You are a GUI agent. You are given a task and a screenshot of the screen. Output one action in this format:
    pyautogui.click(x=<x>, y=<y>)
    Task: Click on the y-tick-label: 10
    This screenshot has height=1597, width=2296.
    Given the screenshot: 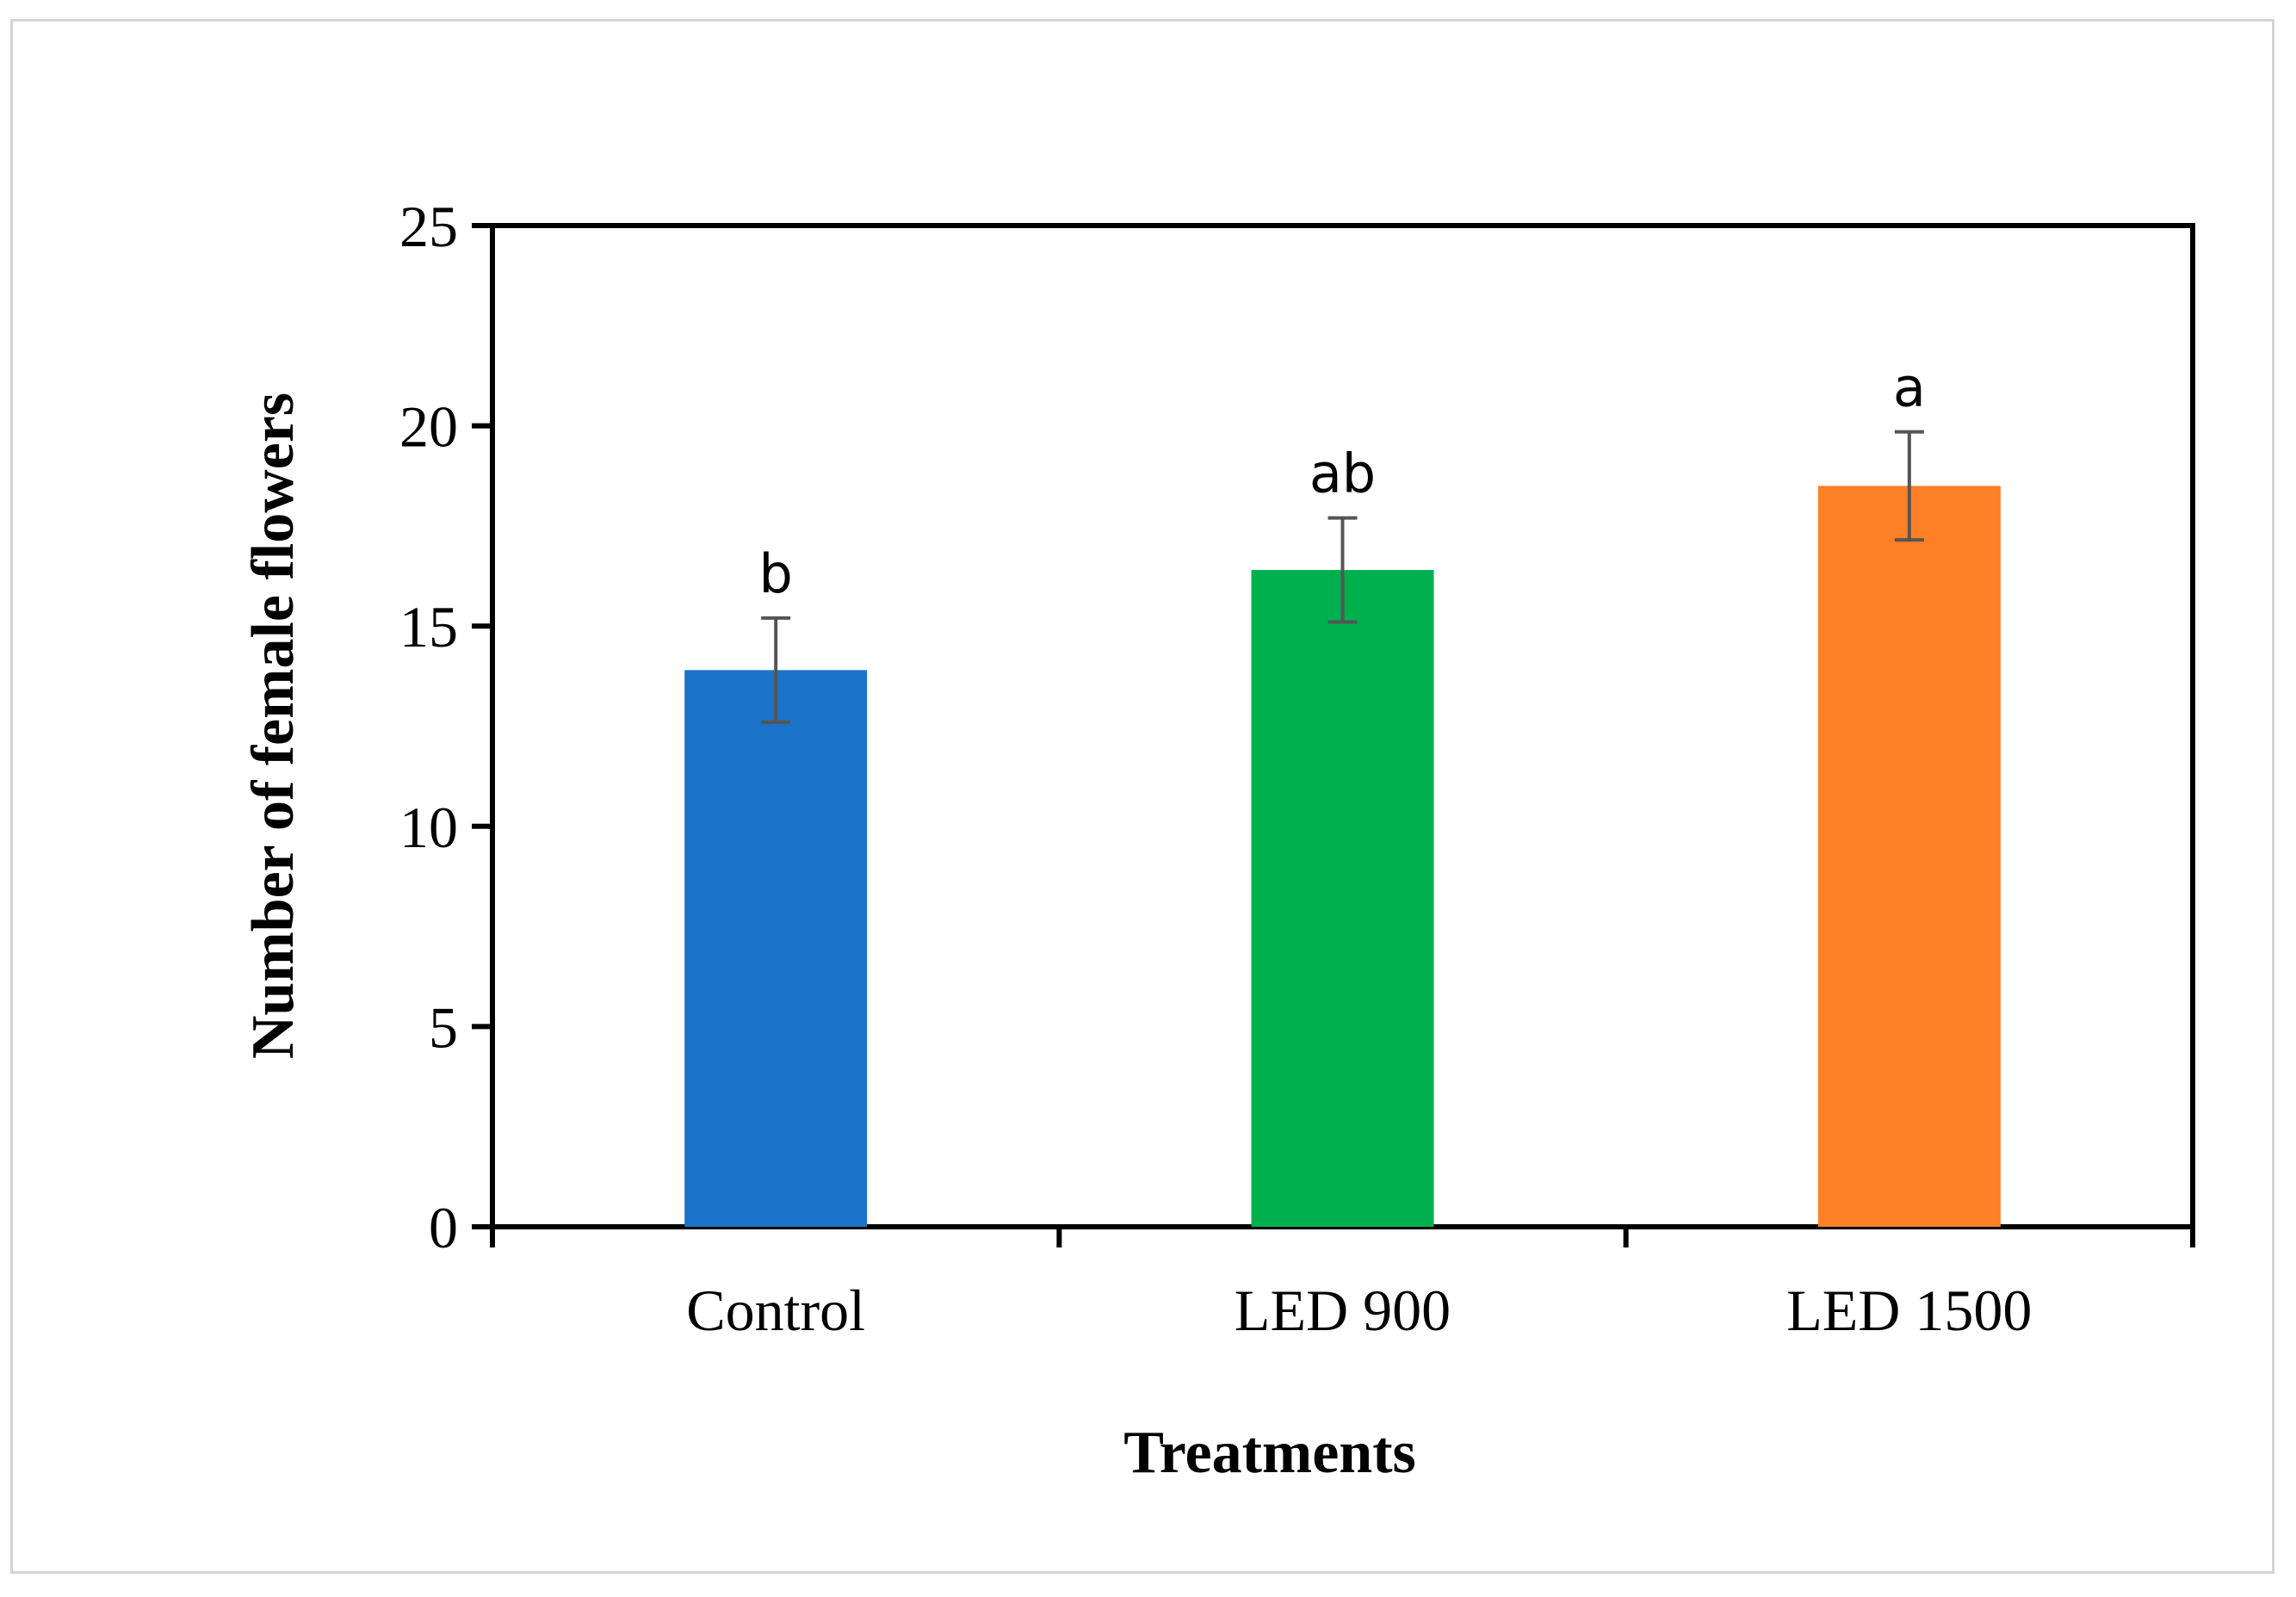 What is the action you would take?
    pyautogui.click(x=428, y=827)
    